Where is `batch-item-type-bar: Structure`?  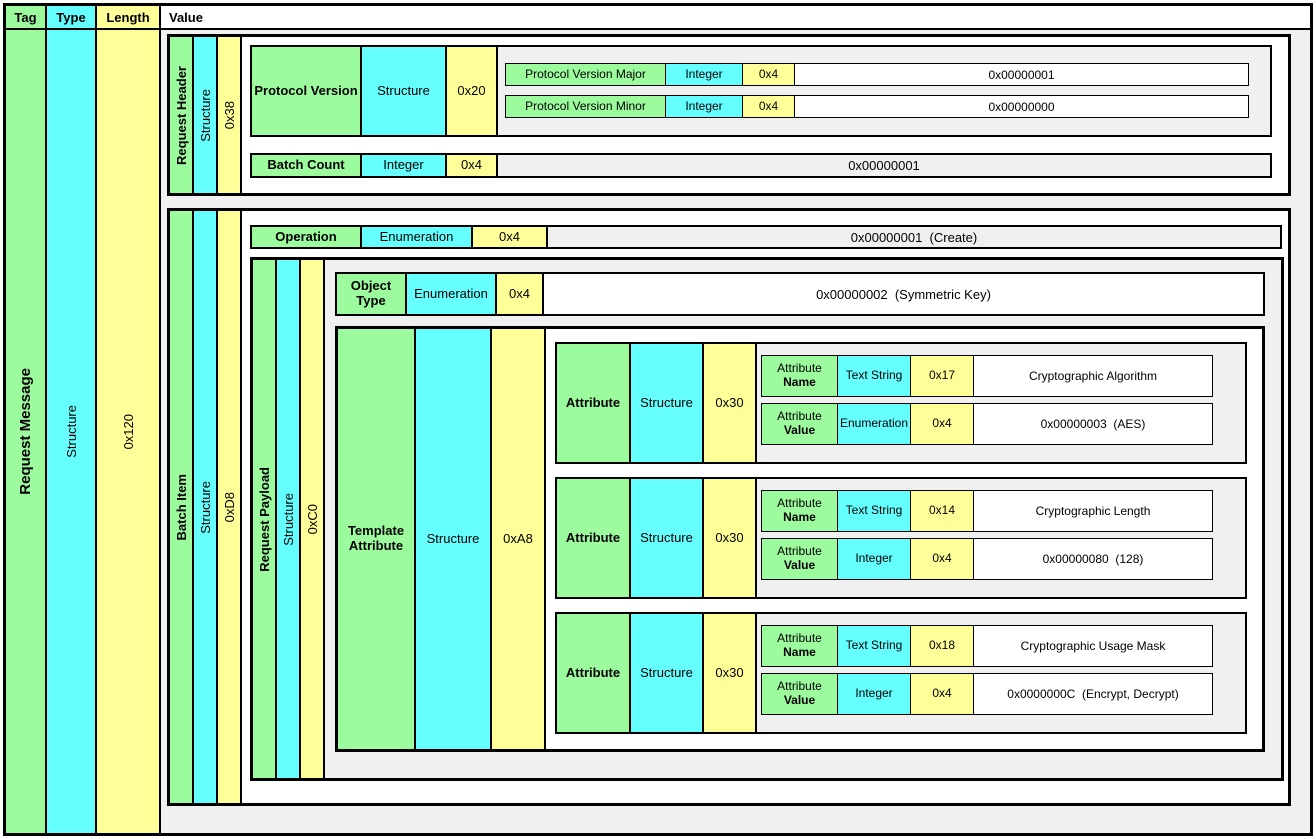 batch-item-type-bar: Structure is located at coordinates (206, 507).